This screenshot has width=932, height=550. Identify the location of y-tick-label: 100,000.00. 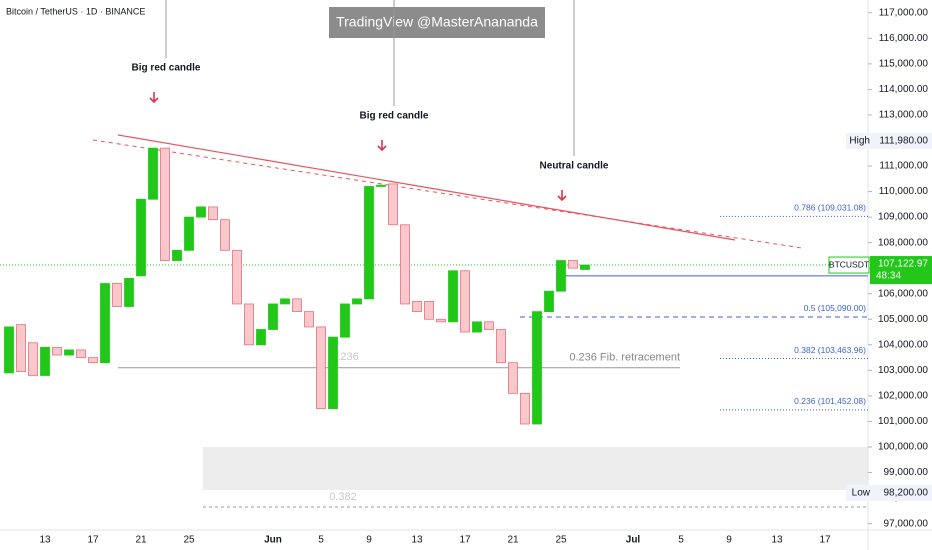
(903, 447).